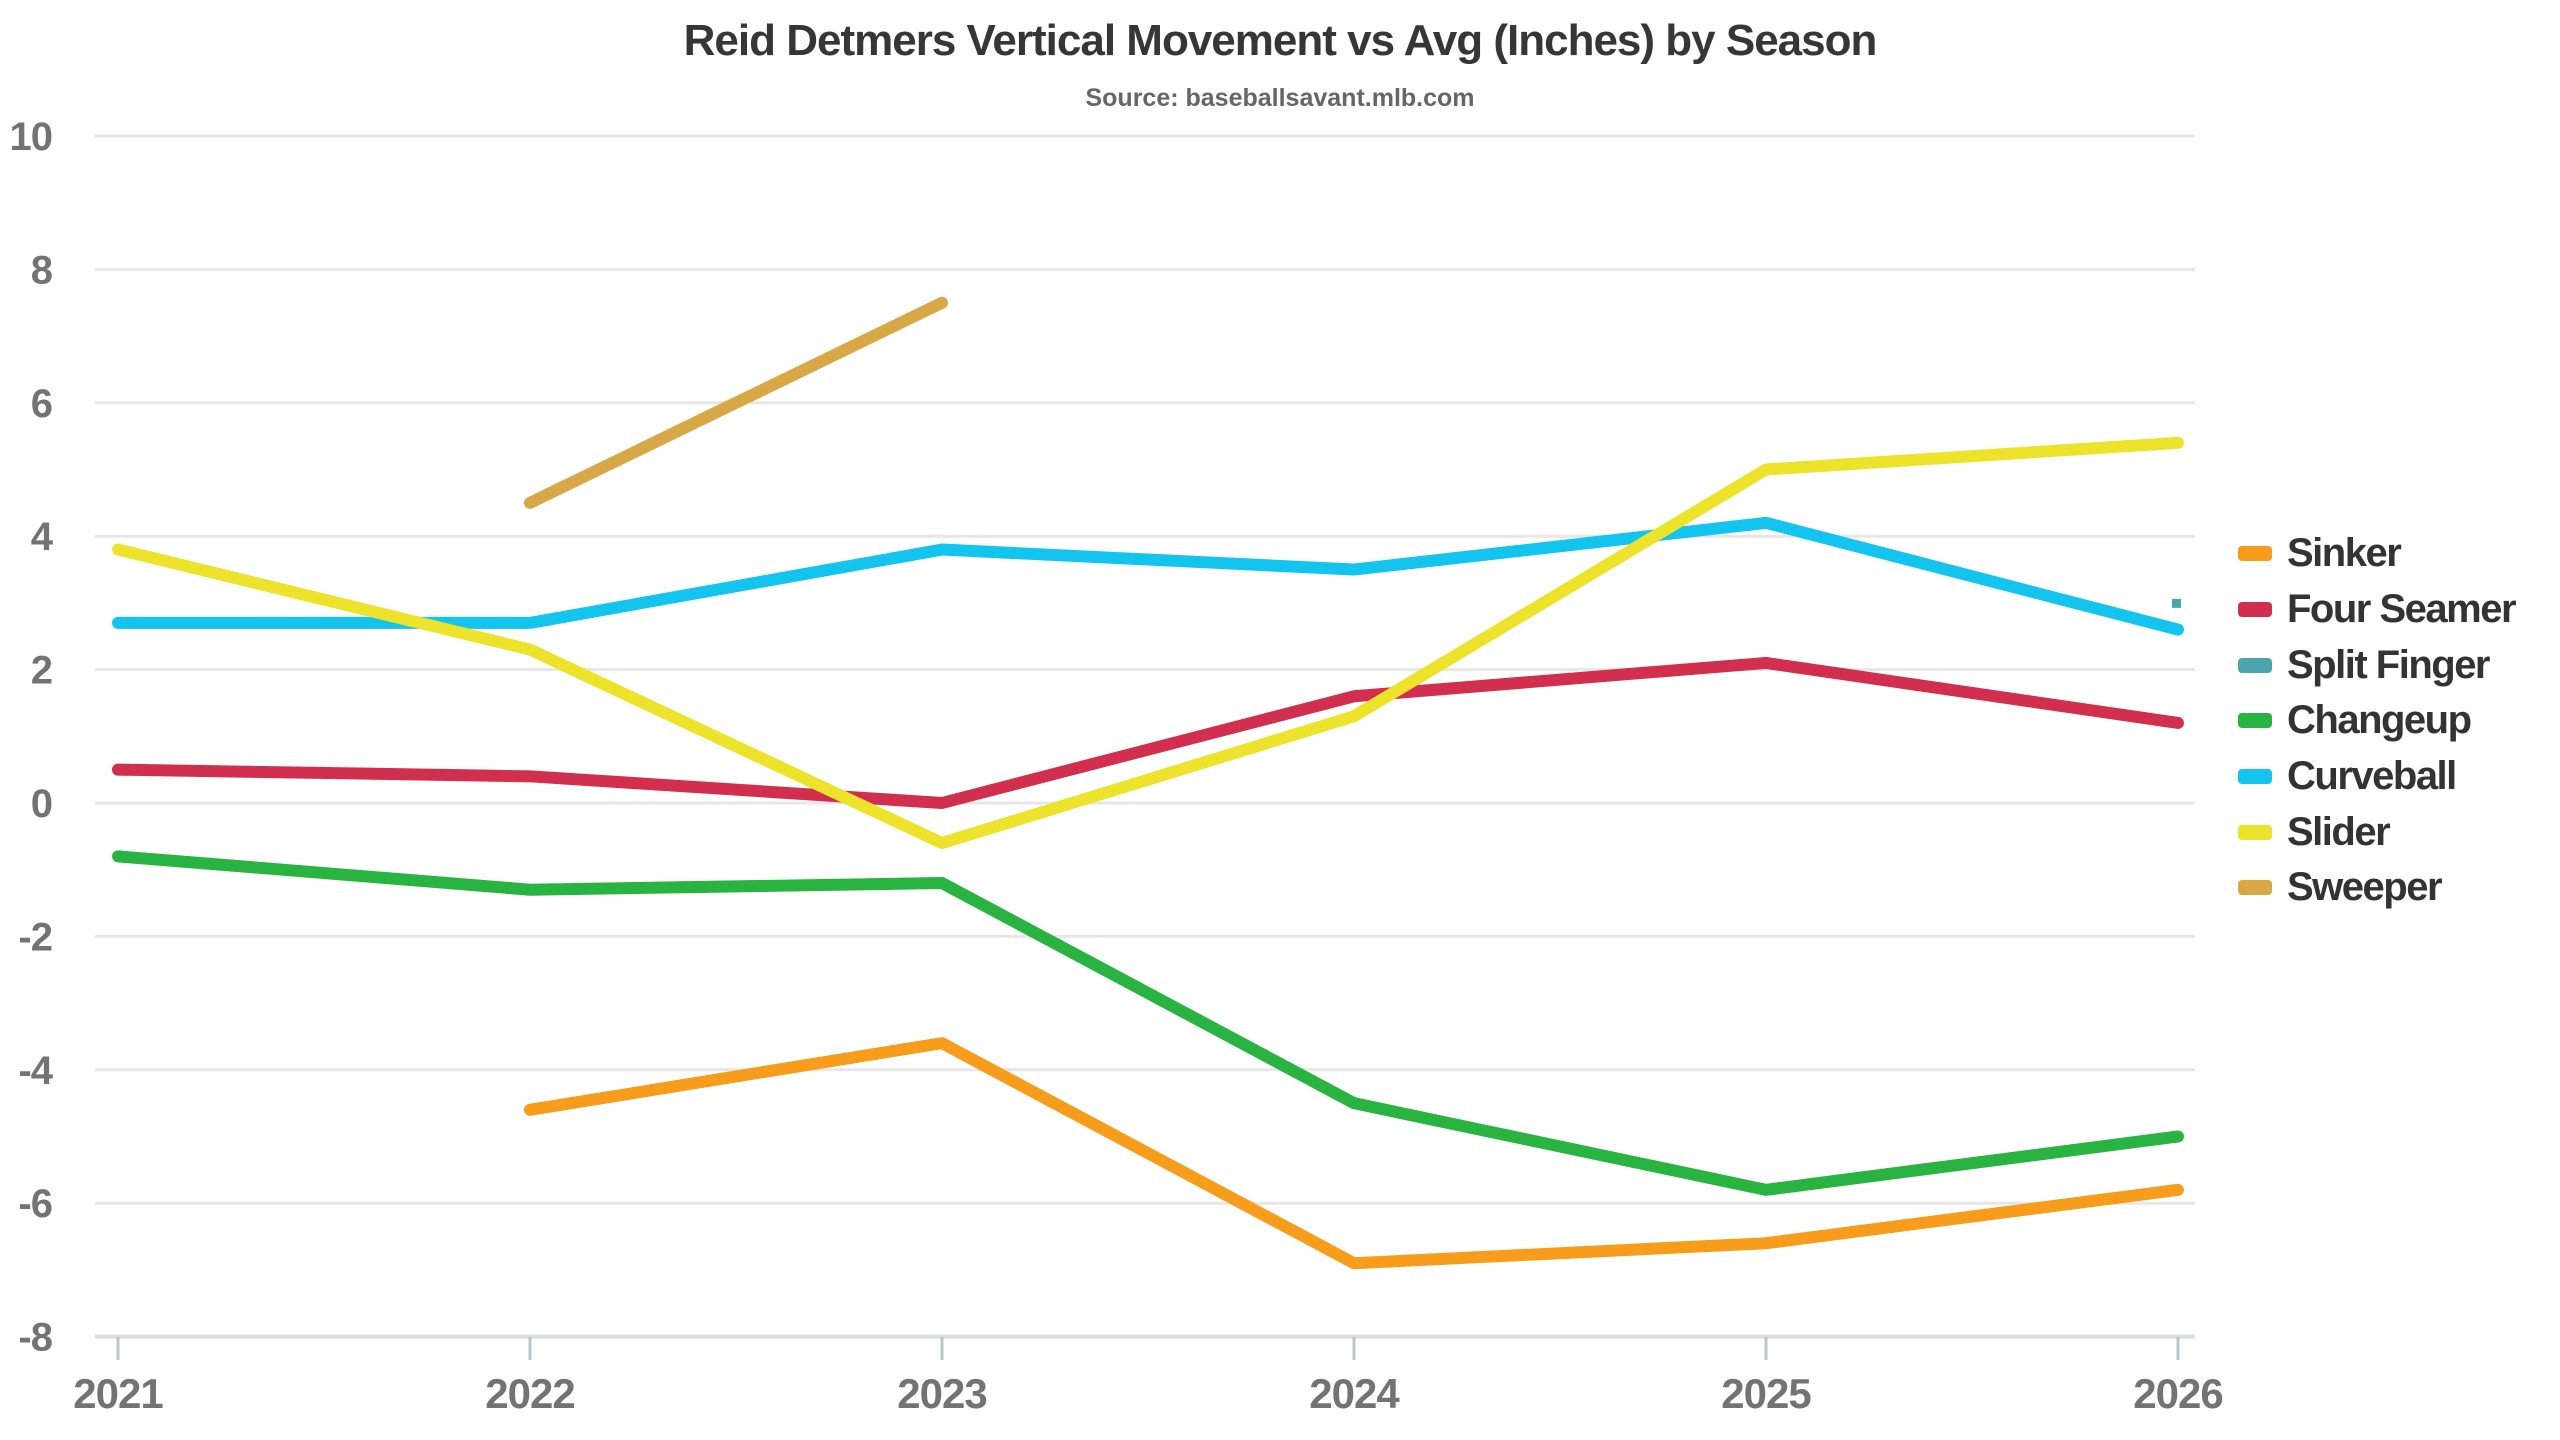 The height and width of the screenshot is (1440, 2560). What do you see at coordinates (118, 1393) in the screenshot?
I see `x-axis-label-2021: 2021` at bounding box center [118, 1393].